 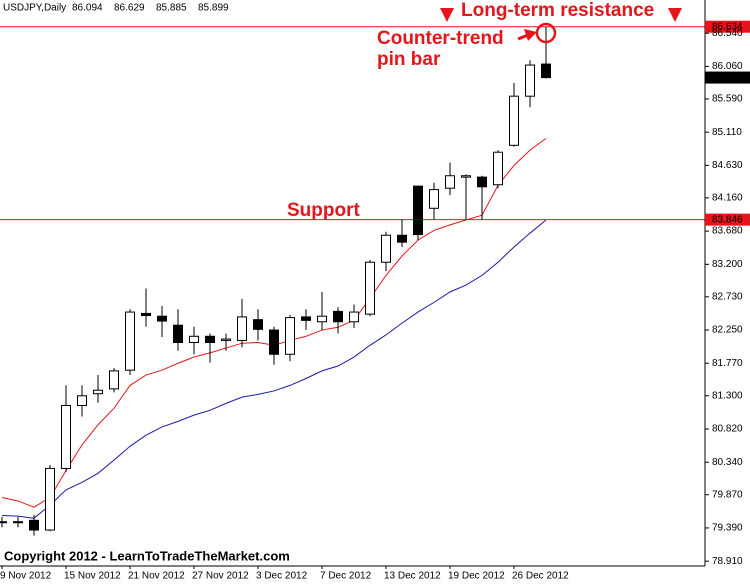 What do you see at coordinates (727, 363) in the screenshot?
I see `y-tick-label: 81.770` at bounding box center [727, 363].